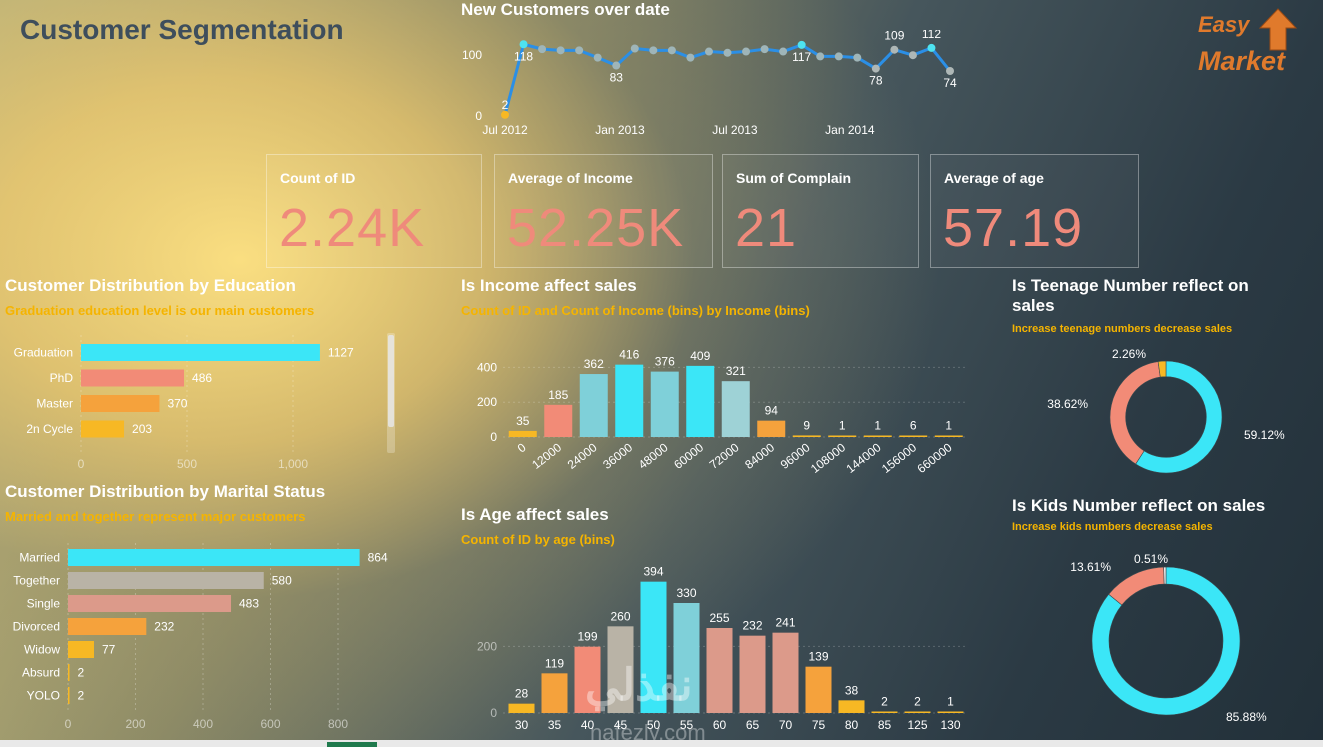  Describe the element at coordinates (1151, 559) in the screenshot. I see `slice-label: 0.51%` at that location.